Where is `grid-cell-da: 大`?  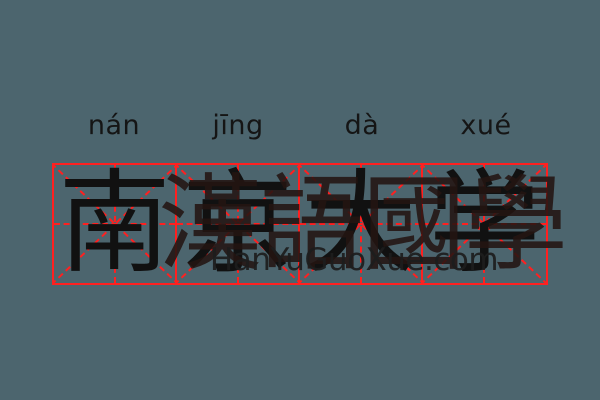
grid-cell-da: 大 is located at coordinates (361, 224).